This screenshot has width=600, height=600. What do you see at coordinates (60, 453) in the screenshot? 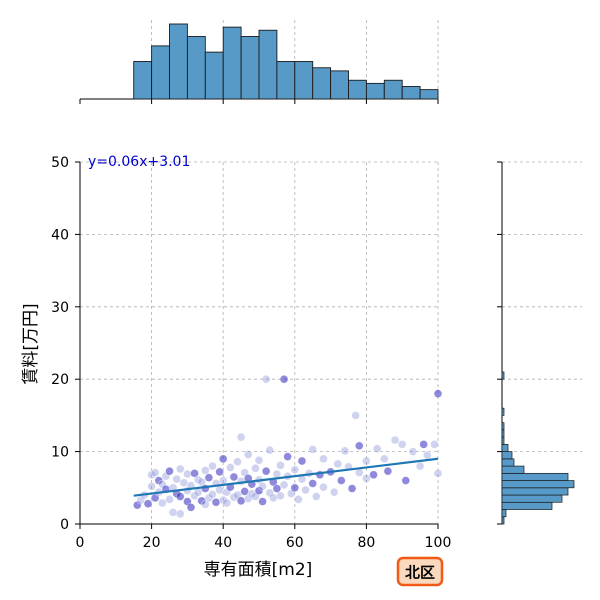
I see `y-tick-label: 10` at bounding box center [60, 453].